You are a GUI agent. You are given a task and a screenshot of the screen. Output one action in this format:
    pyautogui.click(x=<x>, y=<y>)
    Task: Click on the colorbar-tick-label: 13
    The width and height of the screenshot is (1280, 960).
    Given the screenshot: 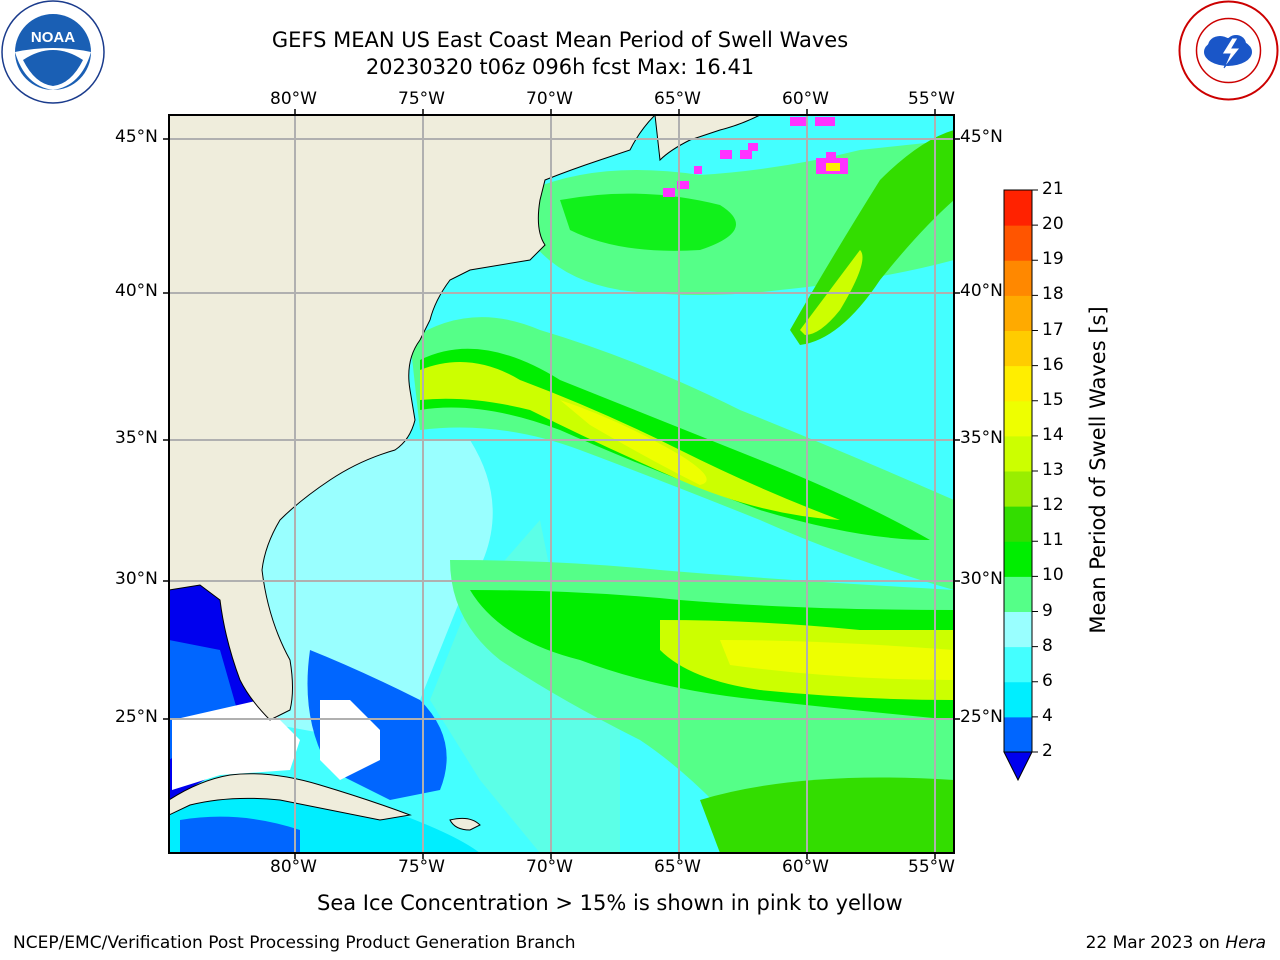 What is the action you would take?
    pyautogui.click(x=1053, y=470)
    